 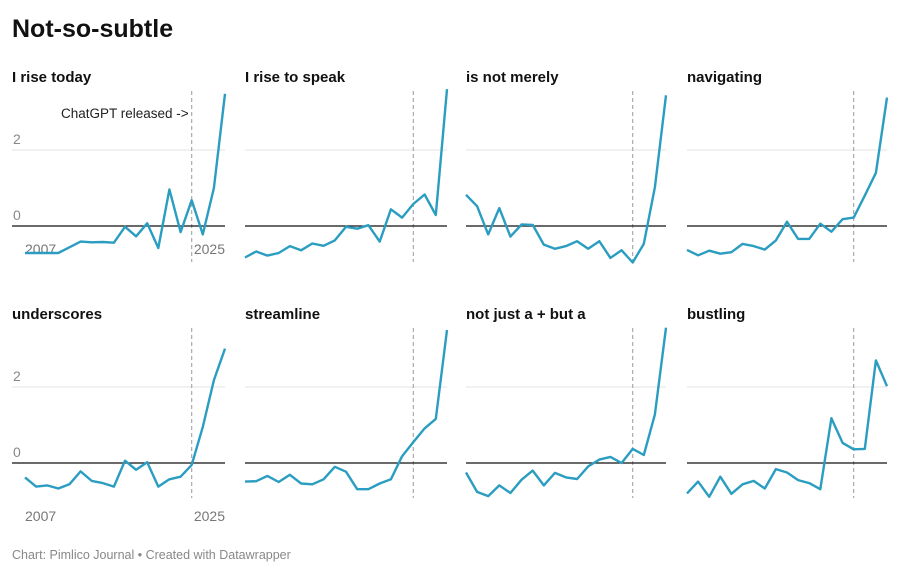 I want to click on panel-title: streamline, so click(x=282, y=314).